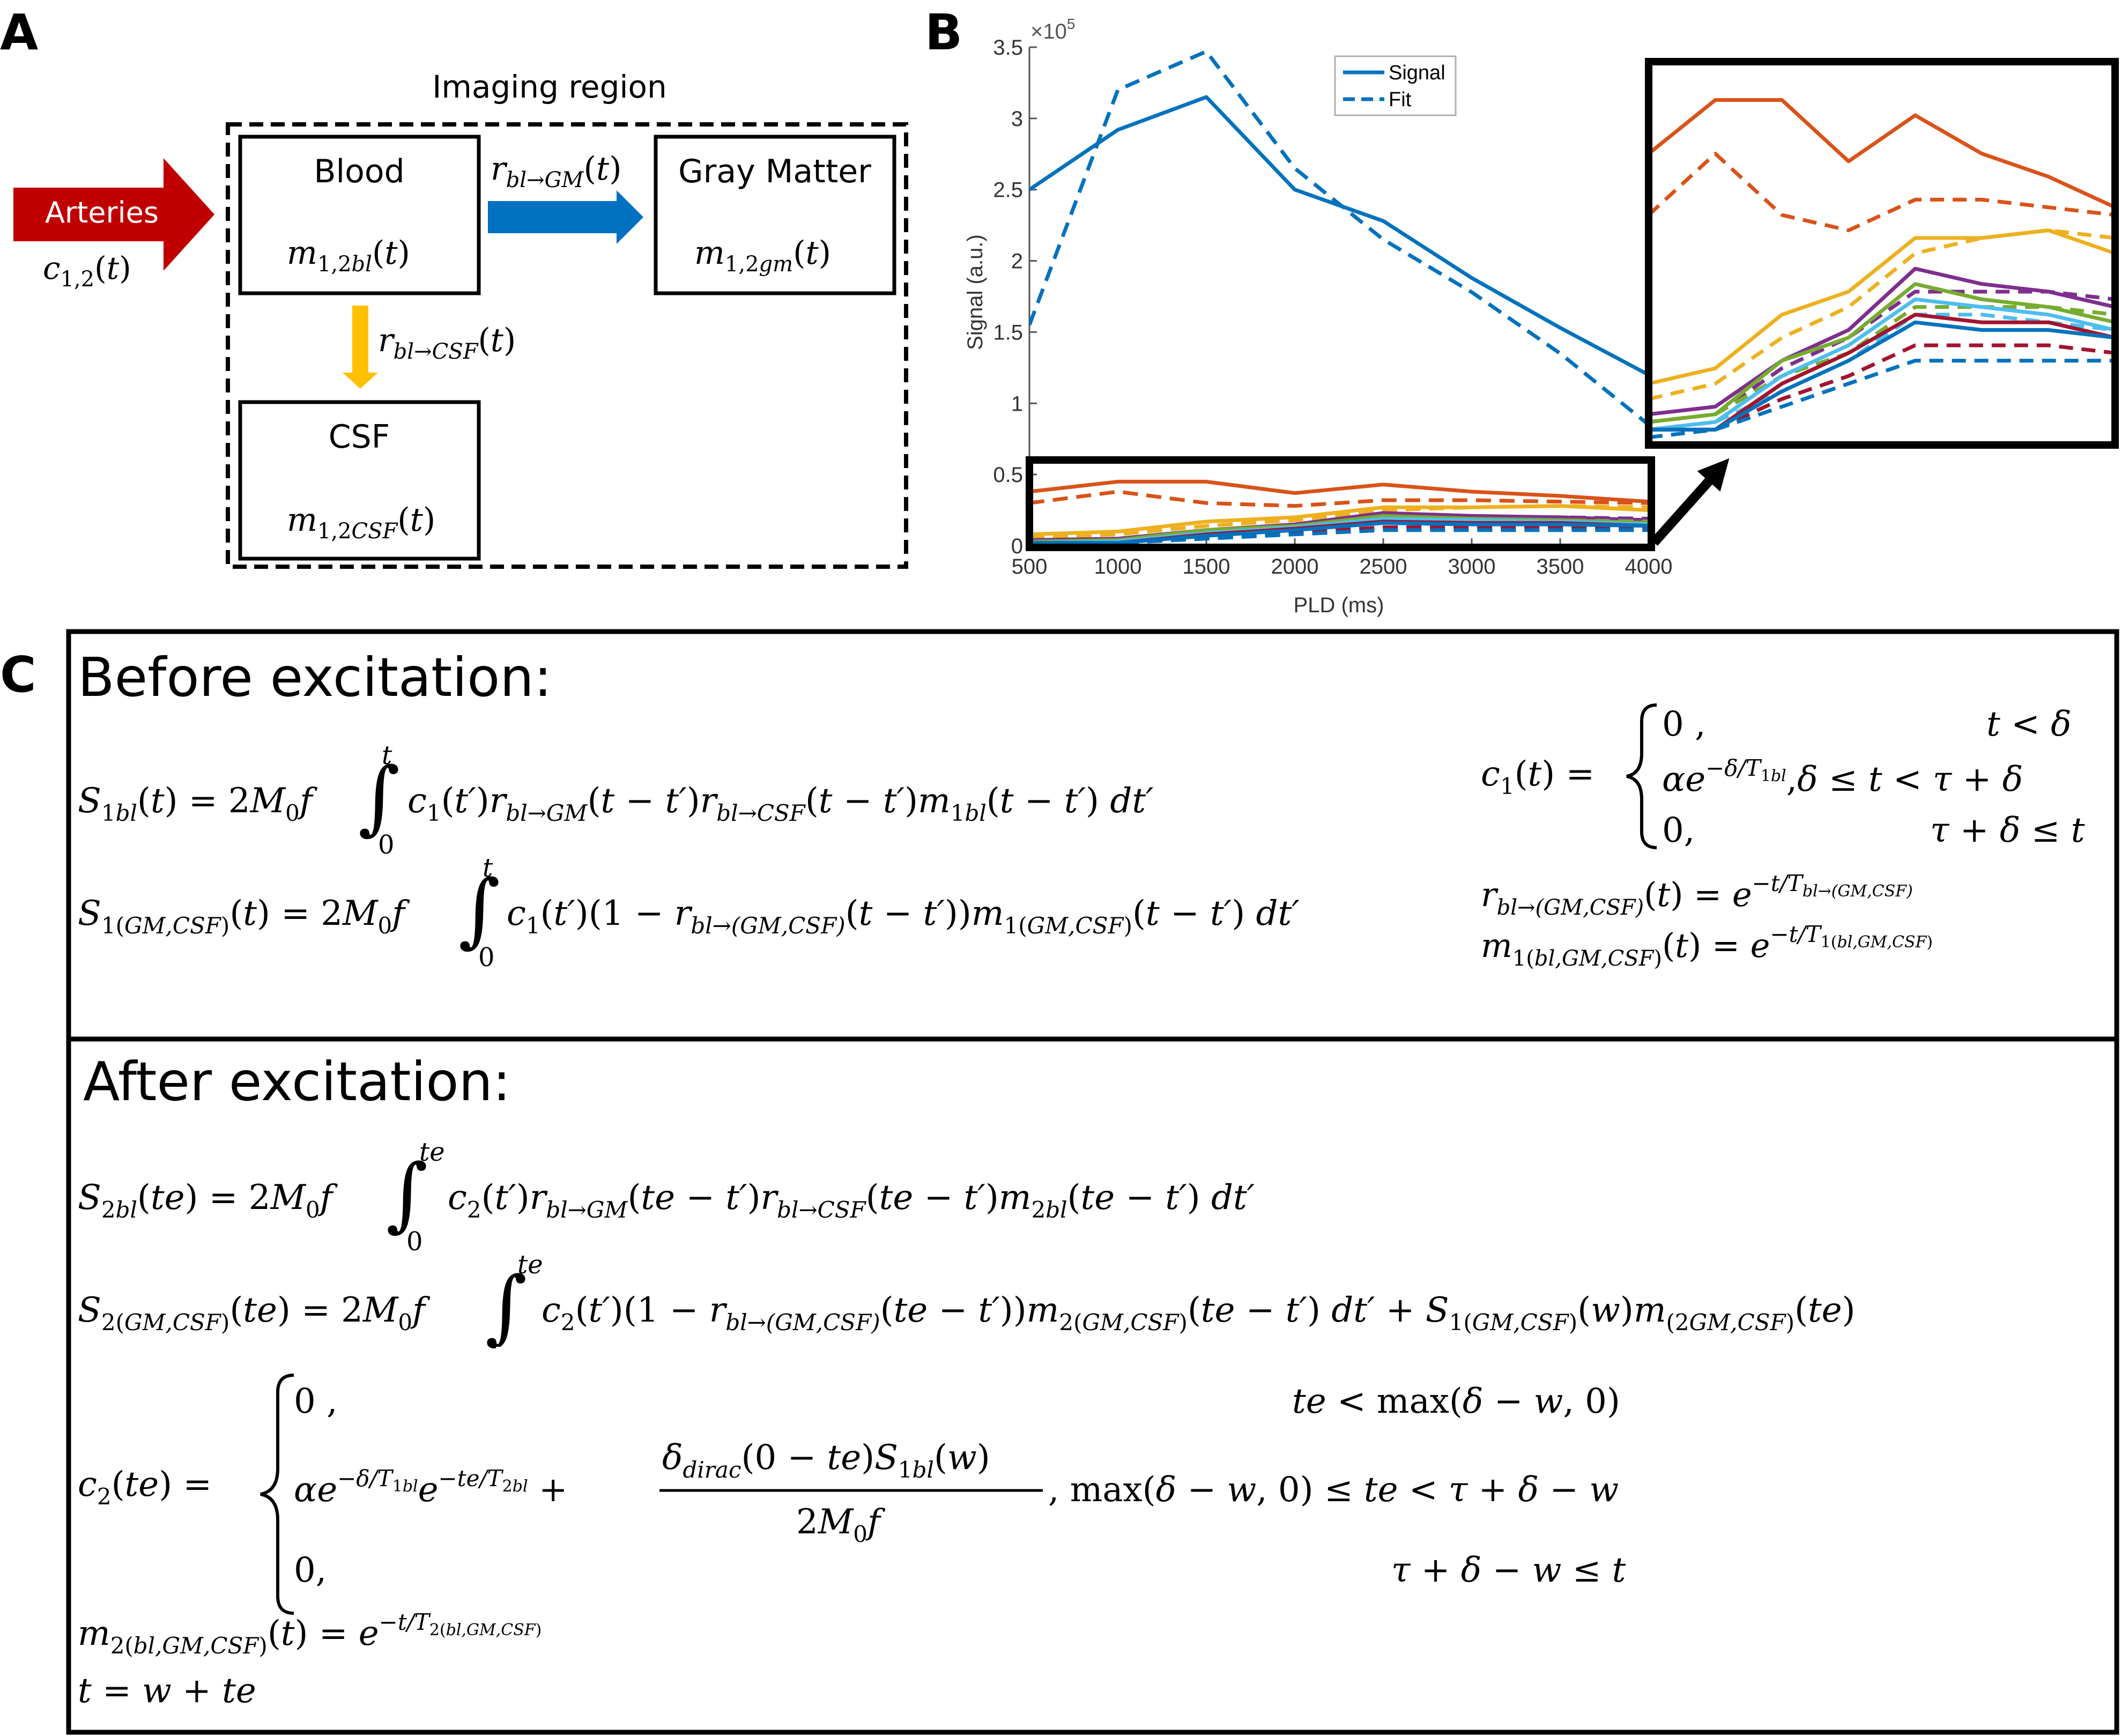 The image size is (2121, 1736). Describe the element at coordinates (1508, 1570) in the screenshot. I see `svg-text: τ + δ − w ≤ t` at that location.